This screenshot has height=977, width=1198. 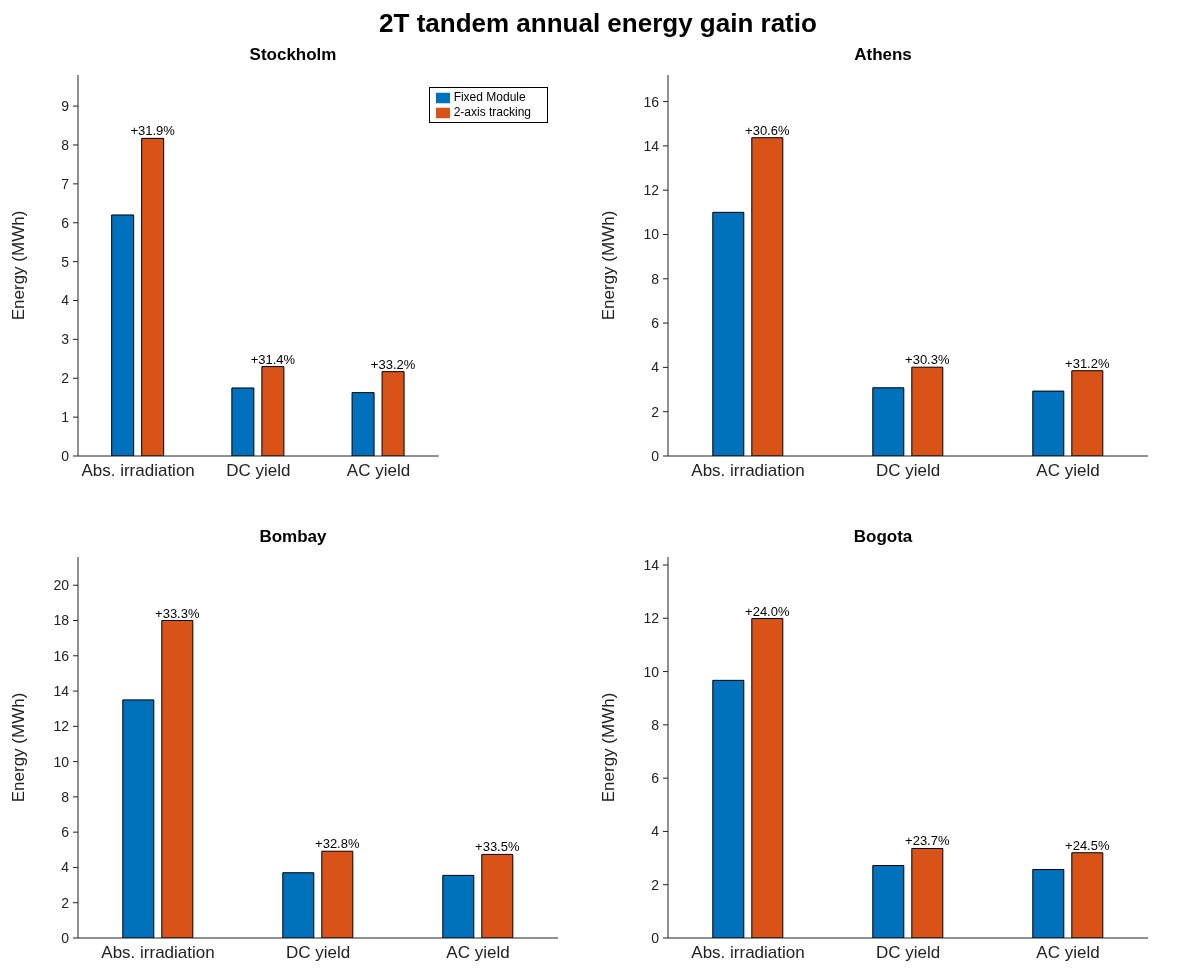 I want to click on y-tick-label: 1, so click(x=65, y=417).